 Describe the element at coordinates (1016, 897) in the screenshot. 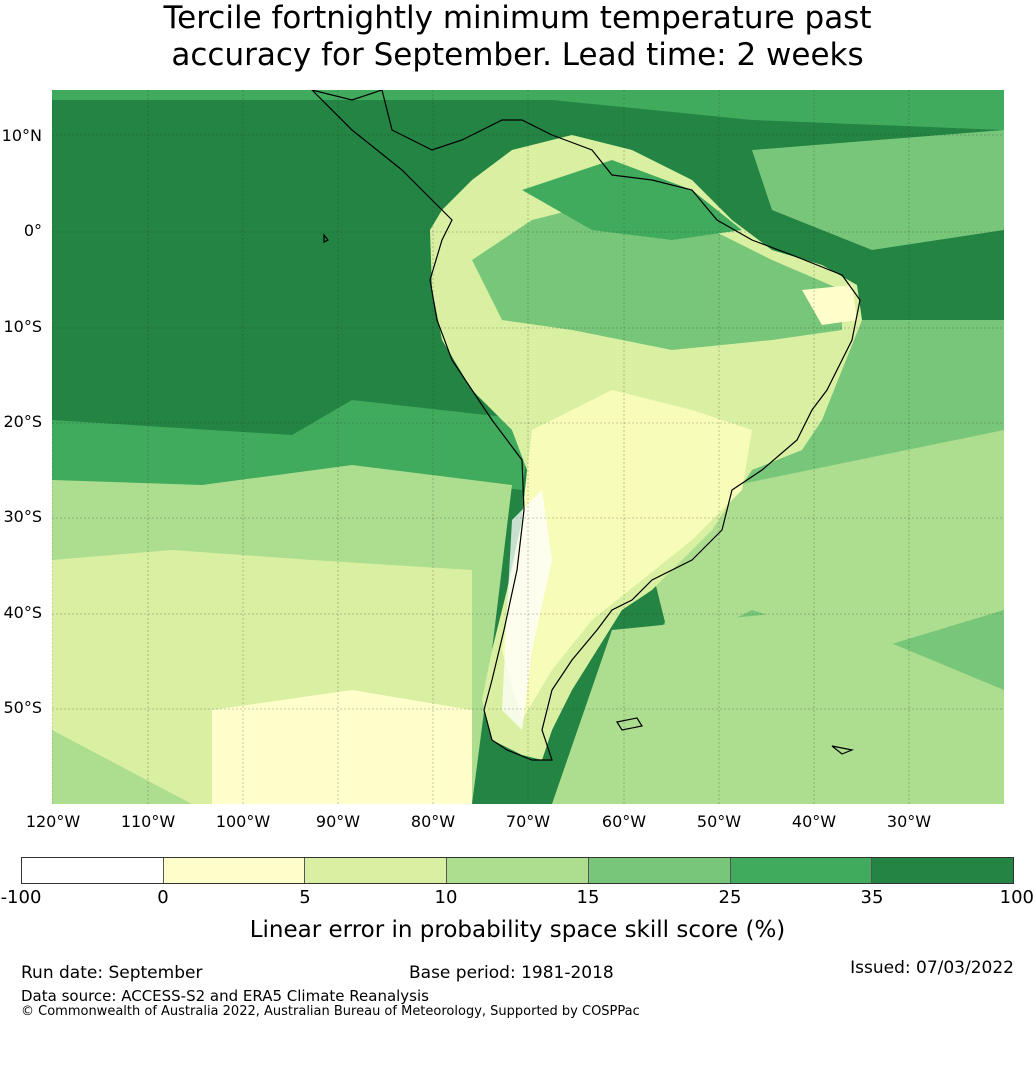

I see `colorbar-tick-100: 100` at that location.